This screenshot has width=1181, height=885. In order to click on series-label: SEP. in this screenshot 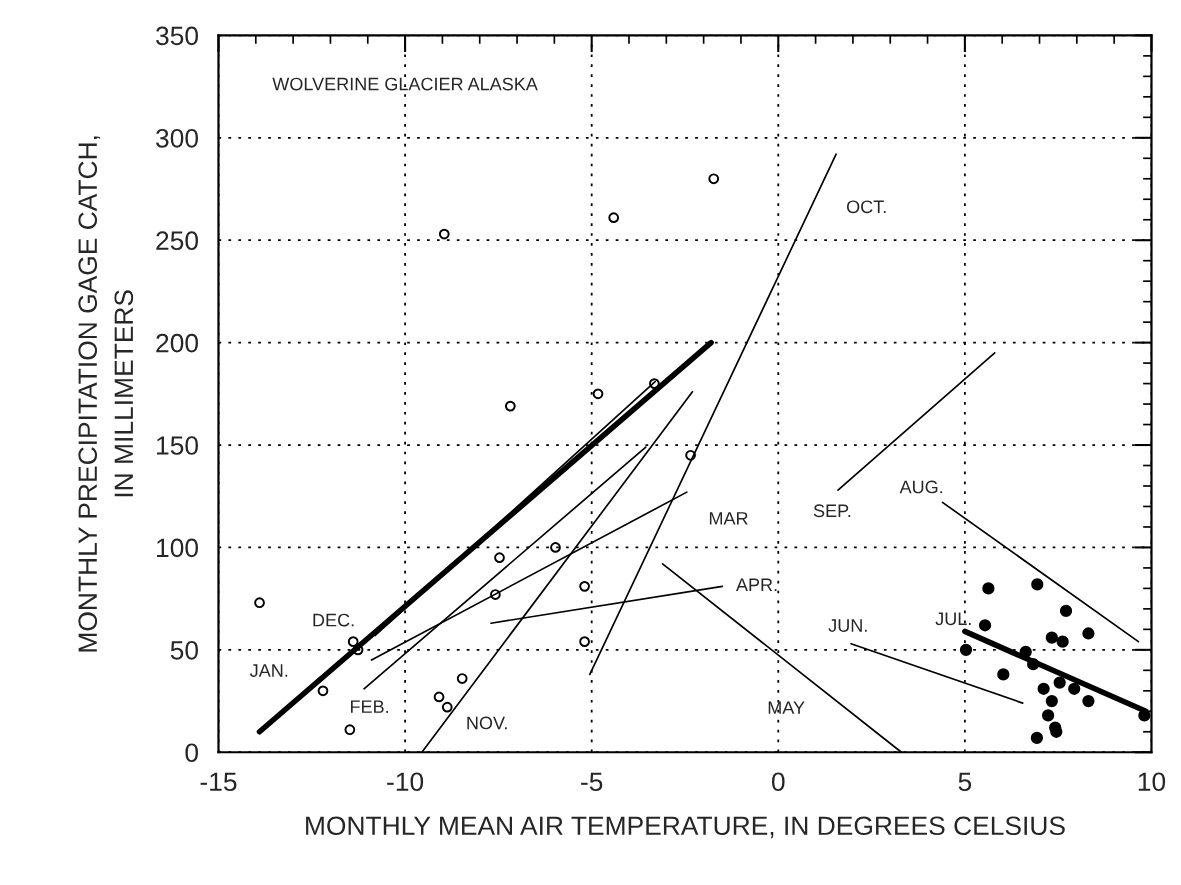, I will do `click(832, 511)`.